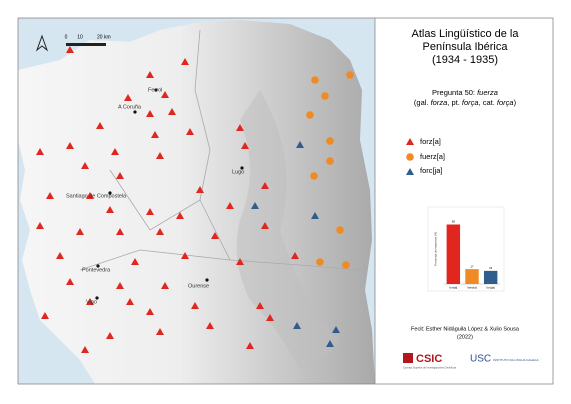  What do you see at coordinates (42, 43) in the screenshot?
I see `north-arrow` at bounding box center [42, 43].